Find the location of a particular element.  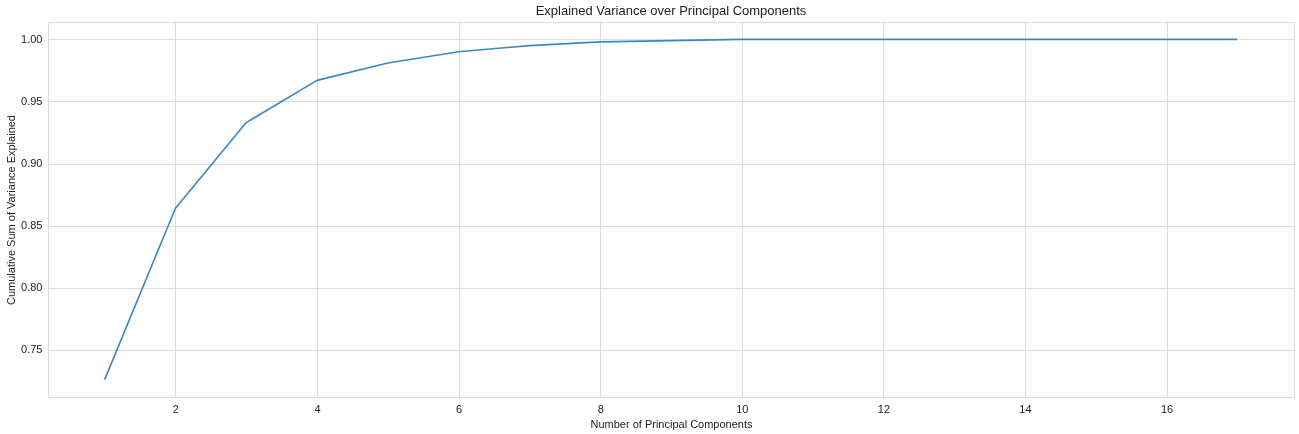

x-tick-label: 10 is located at coordinates (742, 408).